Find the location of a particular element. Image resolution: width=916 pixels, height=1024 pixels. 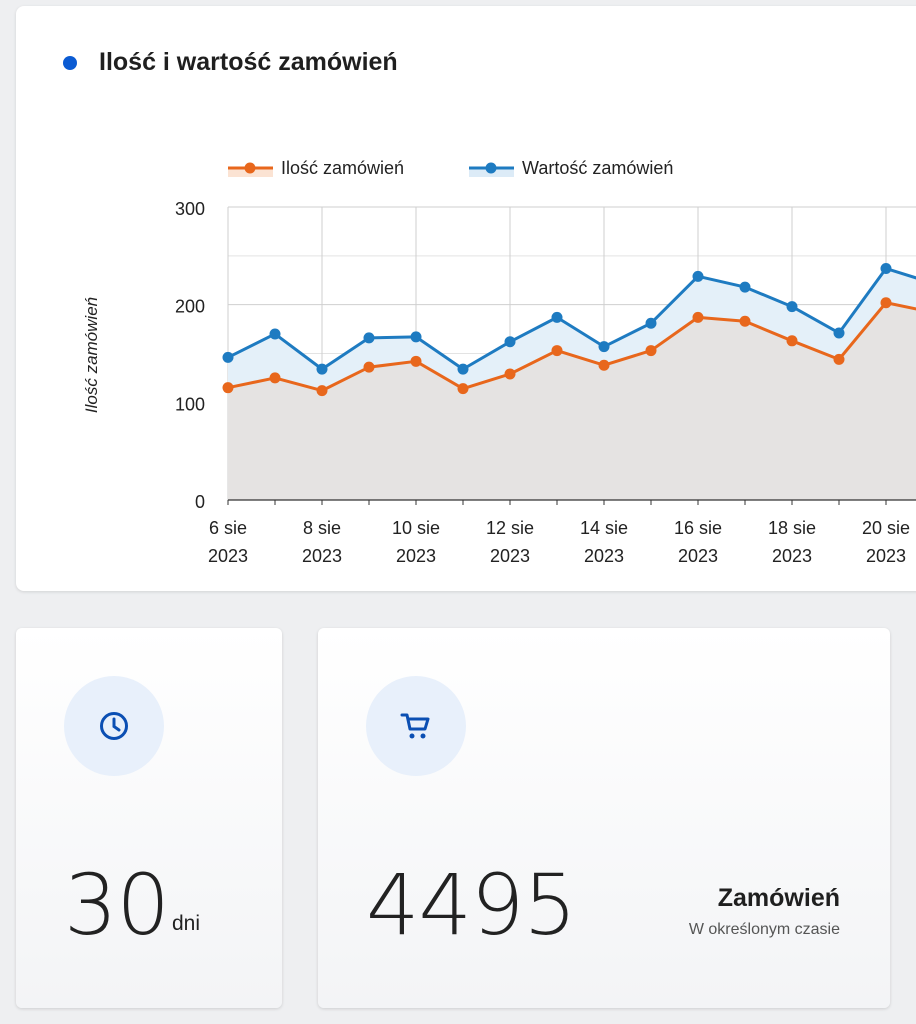

x-tick-label: 18 sie is located at coordinates (792, 528).